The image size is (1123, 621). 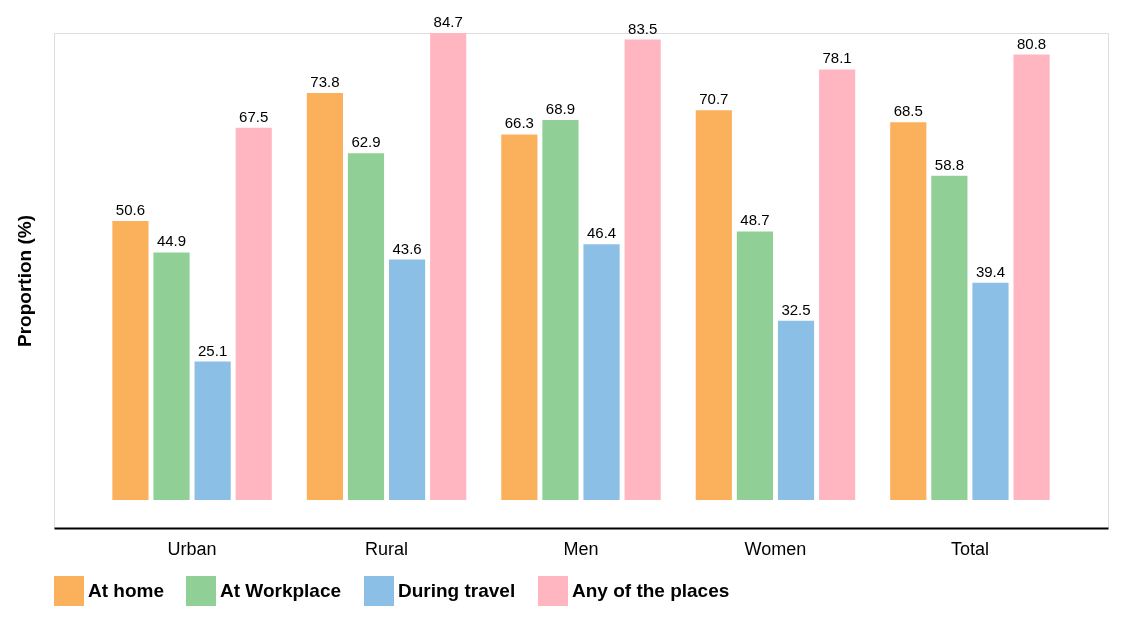 I want to click on data-label: 43.6, so click(x=407, y=248).